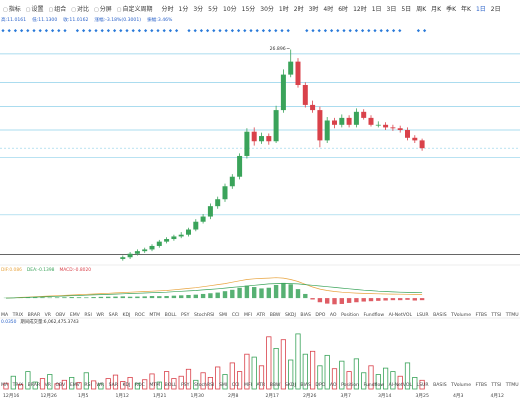 The image size is (520, 400). I want to click on period-button: 10分, so click(230, 9).